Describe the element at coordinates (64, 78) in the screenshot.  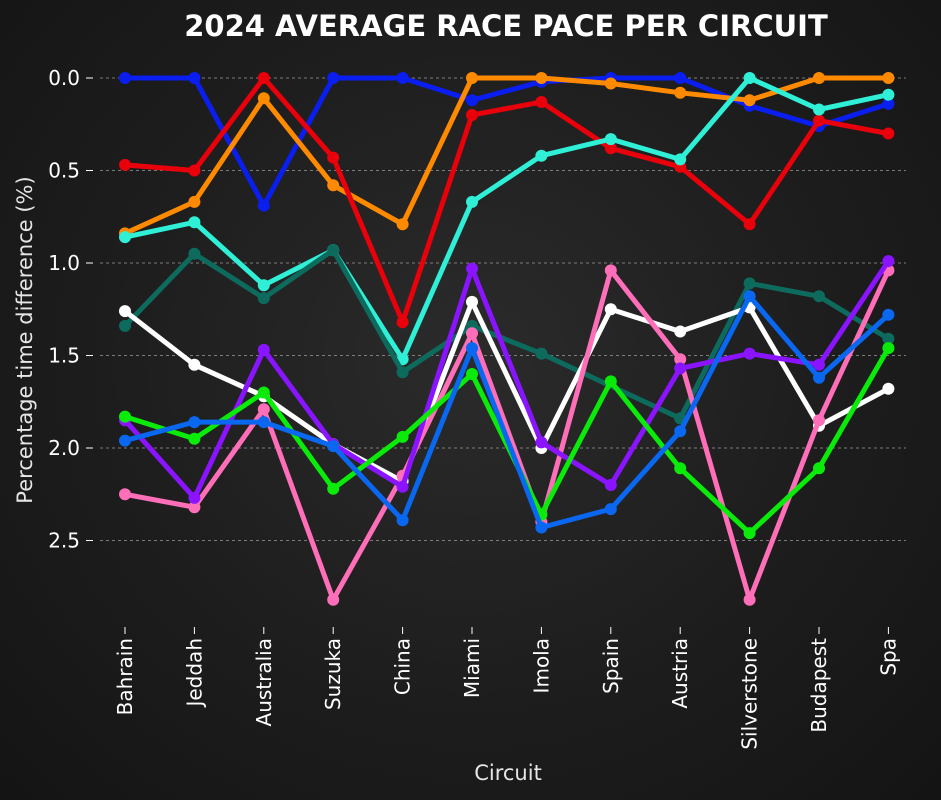
I see `y-tick-label: 0.0` at that location.